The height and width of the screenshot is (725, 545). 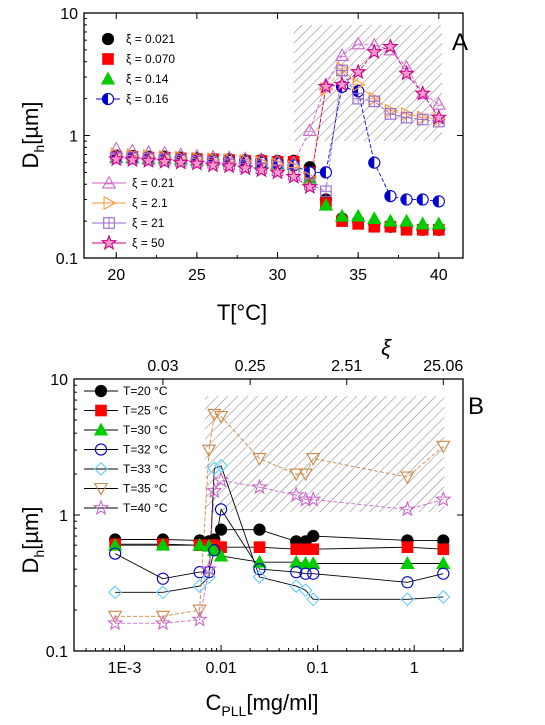 What do you see at coordinates (386, 347) in the screenshot?
I see `panel-b-top-axis-title: ξ` at bounding box center [386, 347].